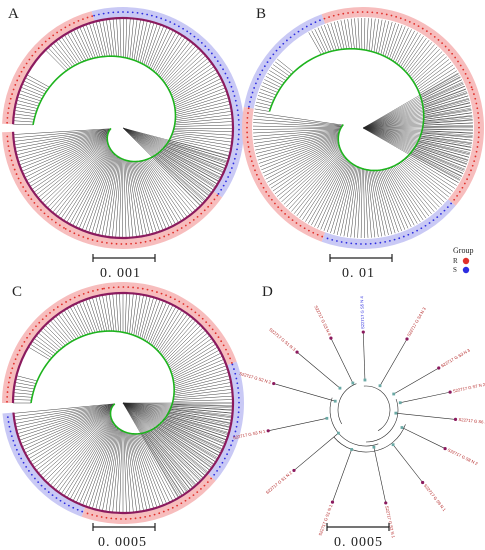  Describe the element at coordinates (347, 404) in the screenshot. I see `internal-branch` at that location.